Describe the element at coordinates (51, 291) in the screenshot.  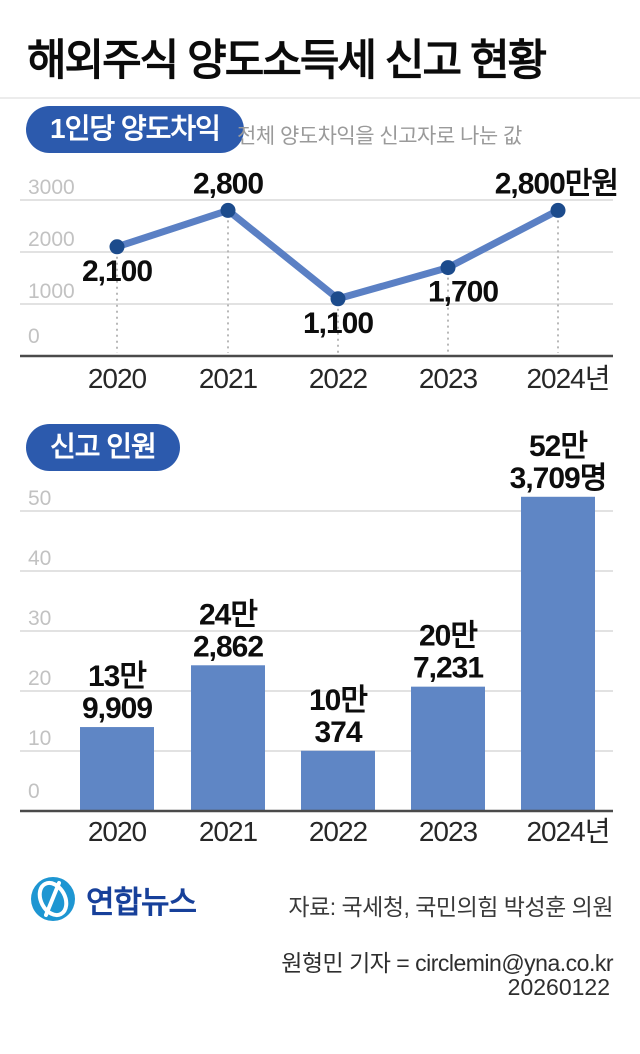
I see `y-tick-label: 1000` at that location.